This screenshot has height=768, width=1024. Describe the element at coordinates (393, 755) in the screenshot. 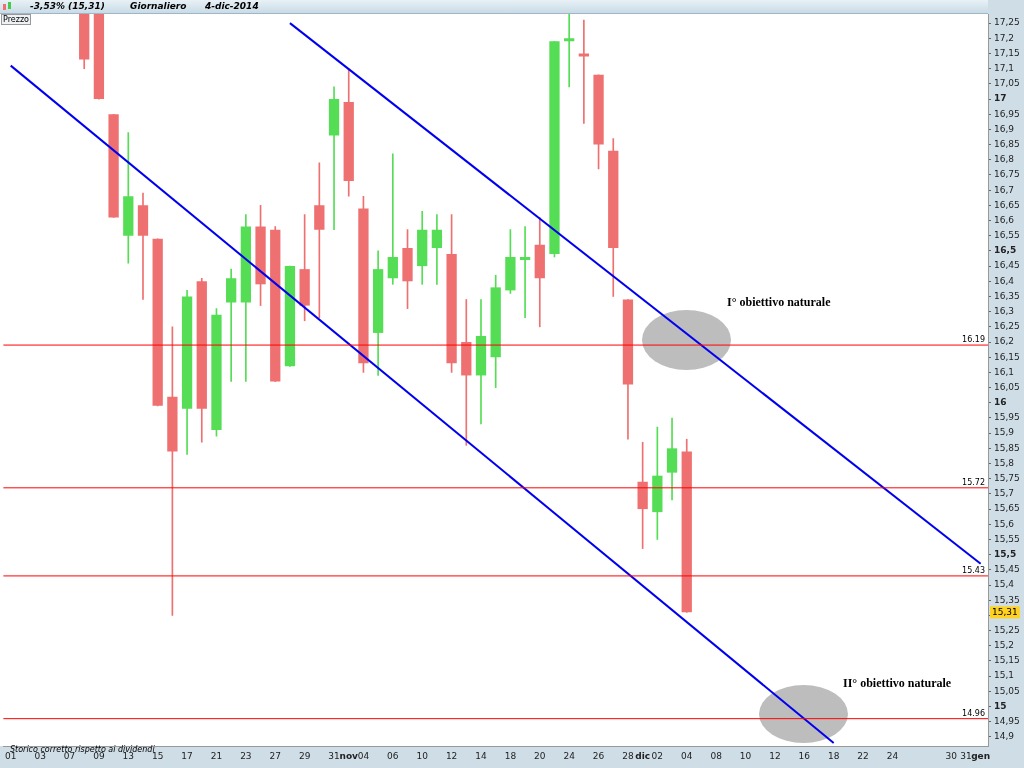

I see `x-tick-label: 06` at that location.